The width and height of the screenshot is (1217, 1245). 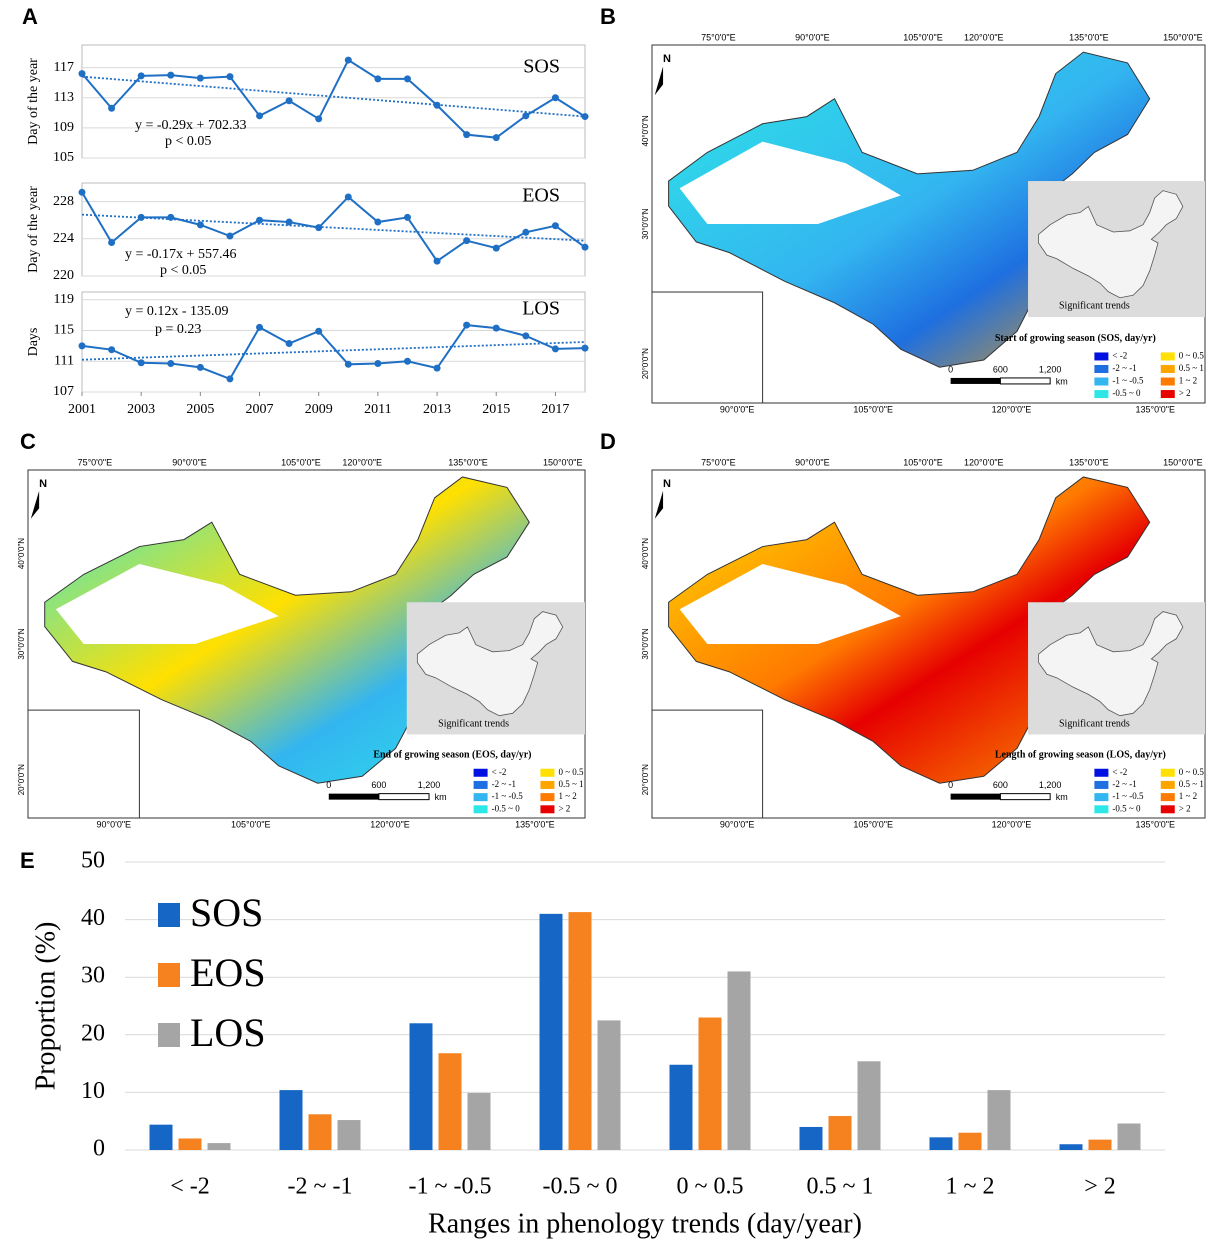 What do you see at coordinates (1000, 369) in the screenshot?
I see `scale-label: 600` at bounding box center [1000, 369].